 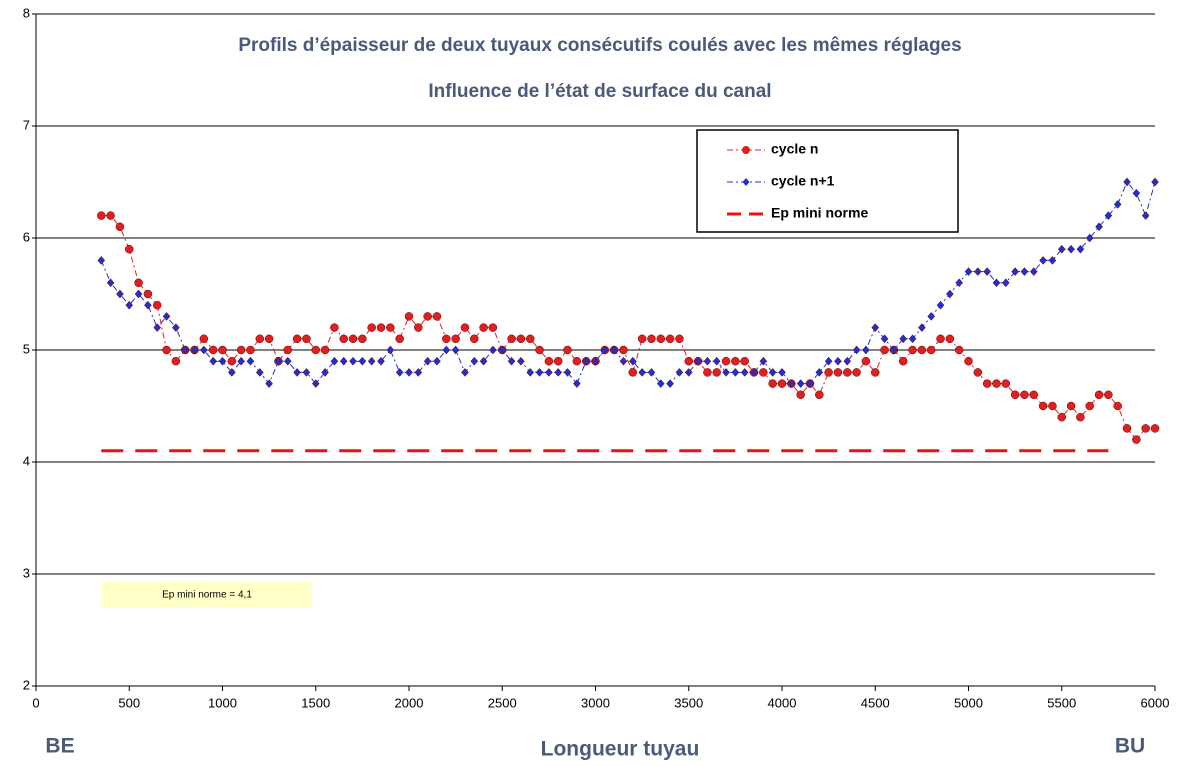 I want to click on annotation-box, so click(x=207, y=595).